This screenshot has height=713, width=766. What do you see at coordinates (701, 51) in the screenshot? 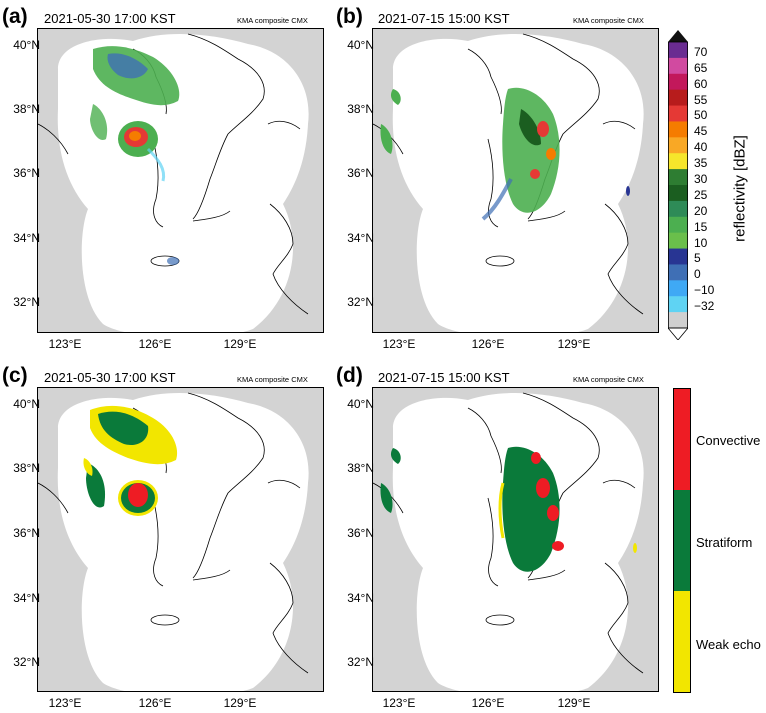
I see `colorbar-tick-label: 70` at bounding box center [701, 51].